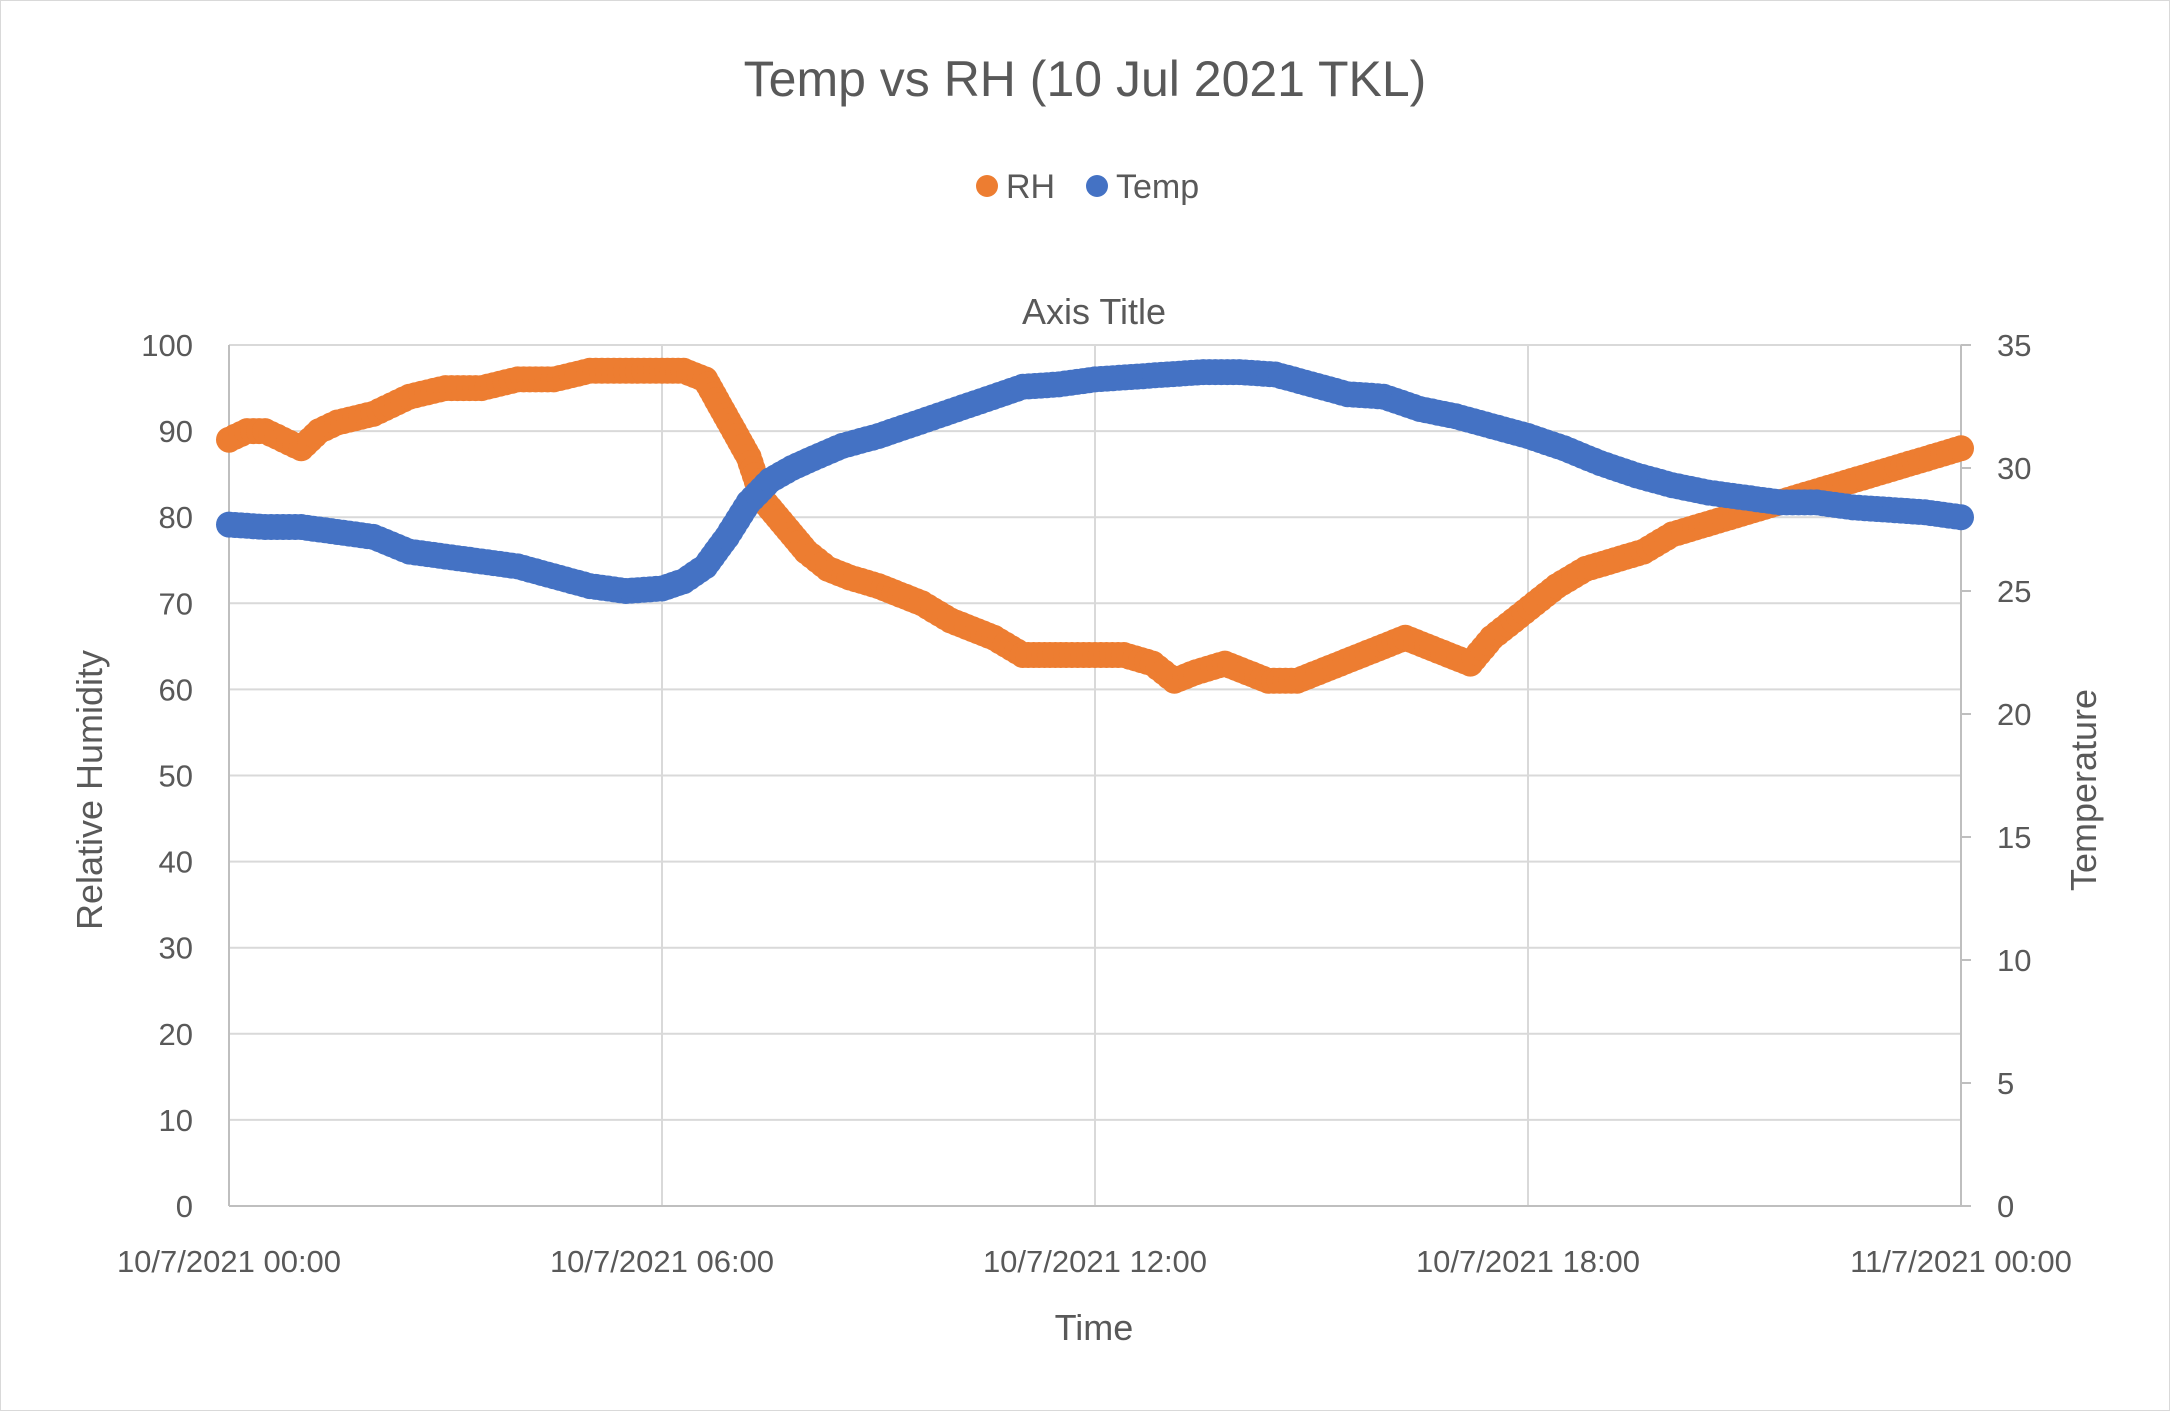 This screenshot has width=2170, height=1411. What do you see at coordinates (2014, 468) in the screenshot?
I see `y2-tick-label: 30` at bounding box center [2014, 468].